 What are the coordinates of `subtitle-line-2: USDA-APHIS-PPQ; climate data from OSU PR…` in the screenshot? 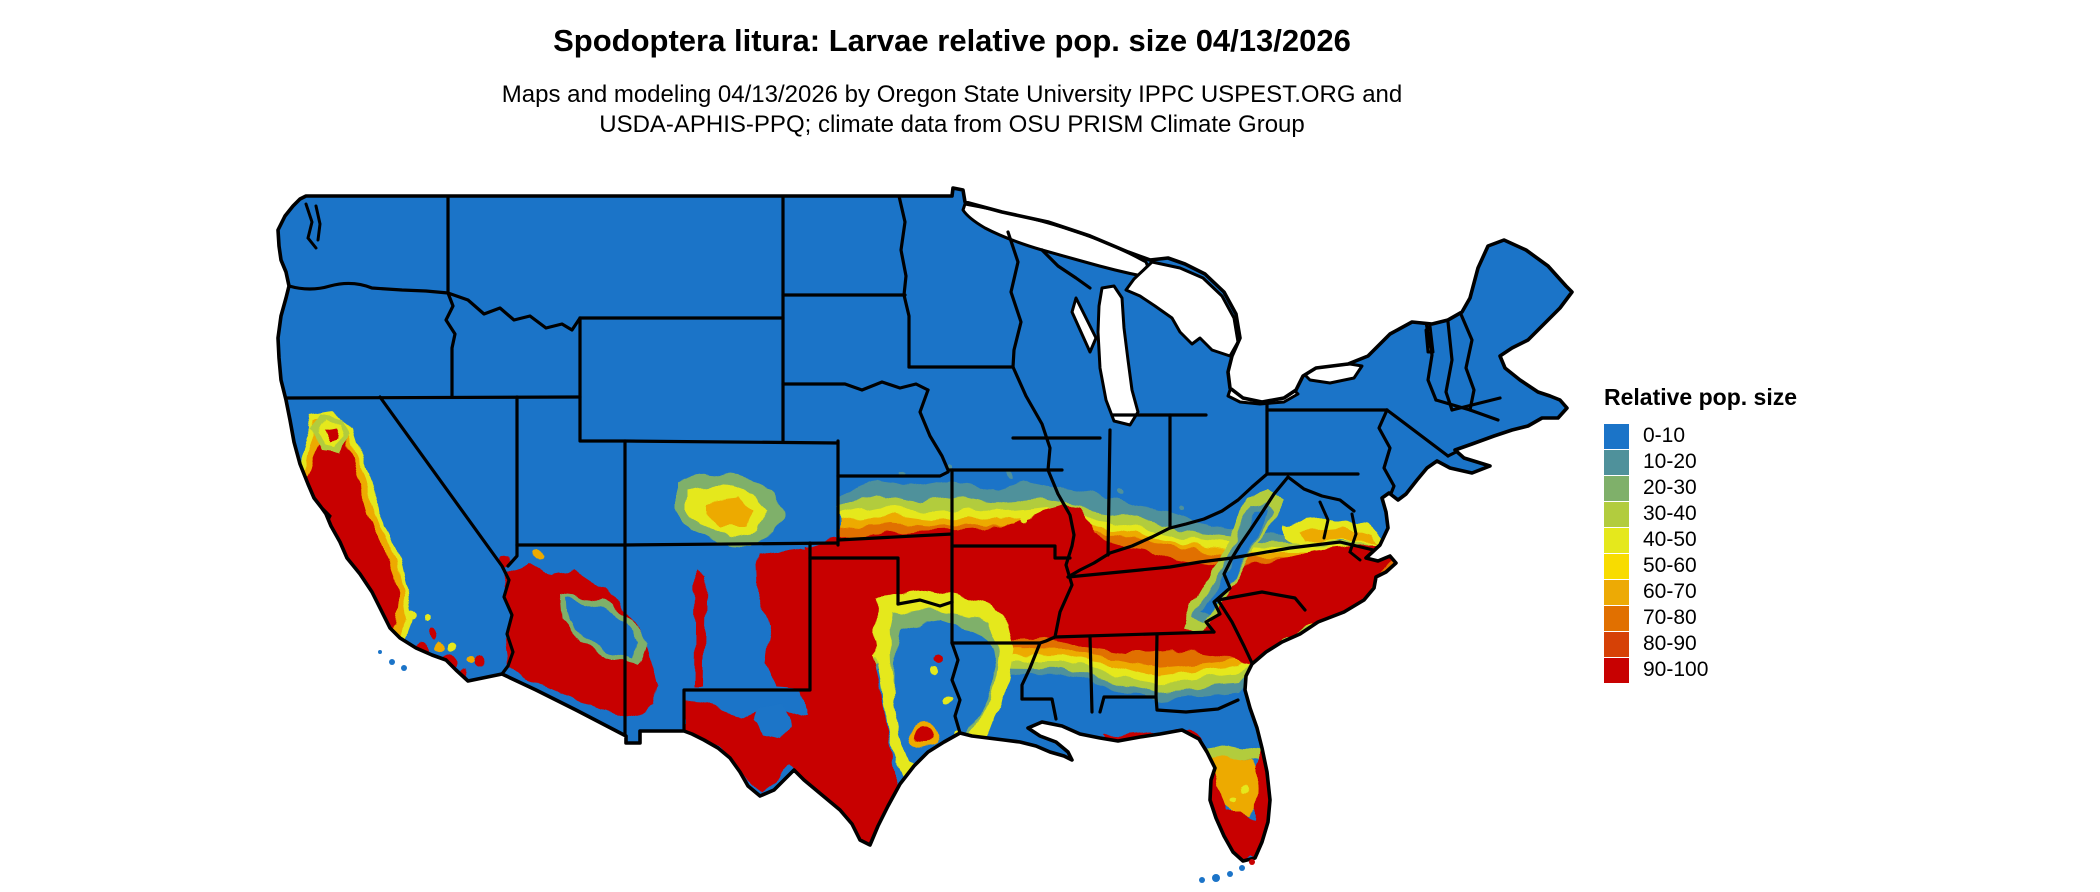 It's located at (952, 124).